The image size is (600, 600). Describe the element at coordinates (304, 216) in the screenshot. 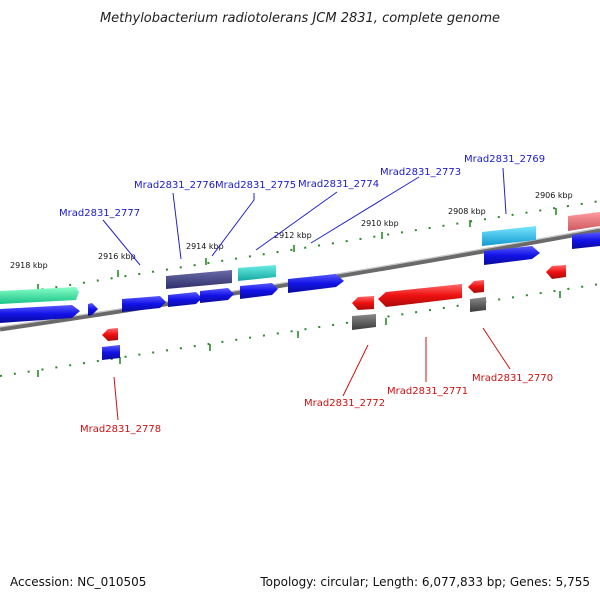

I see `leader-lines-top` at that location.